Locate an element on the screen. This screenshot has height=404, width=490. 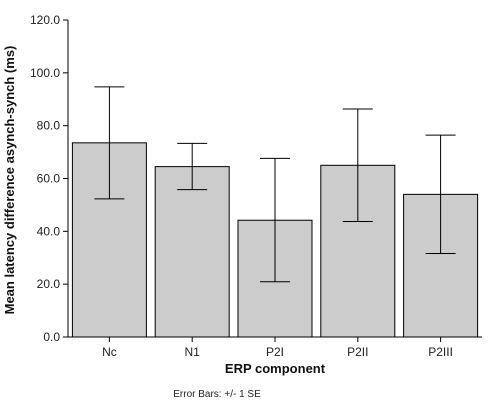
error-bar-n1 is located at coordinates (192, 166).